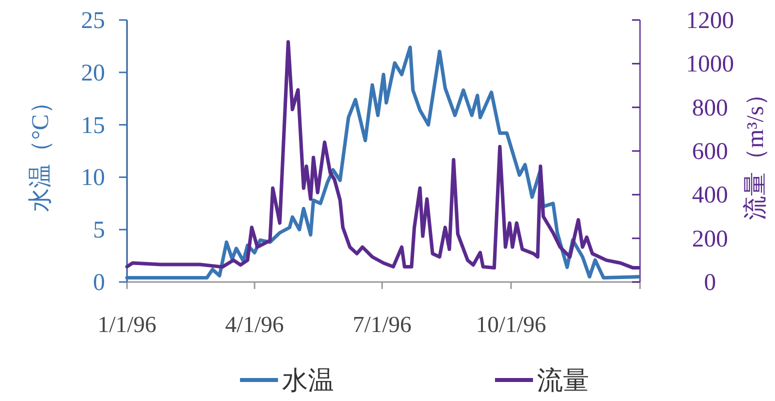 The height and width of the screenshot is (401, 775). What do you see at coordinates (710, 108) in the screenshot?
I see `y2-tick-label: 800` at bounding box center [710, 108].